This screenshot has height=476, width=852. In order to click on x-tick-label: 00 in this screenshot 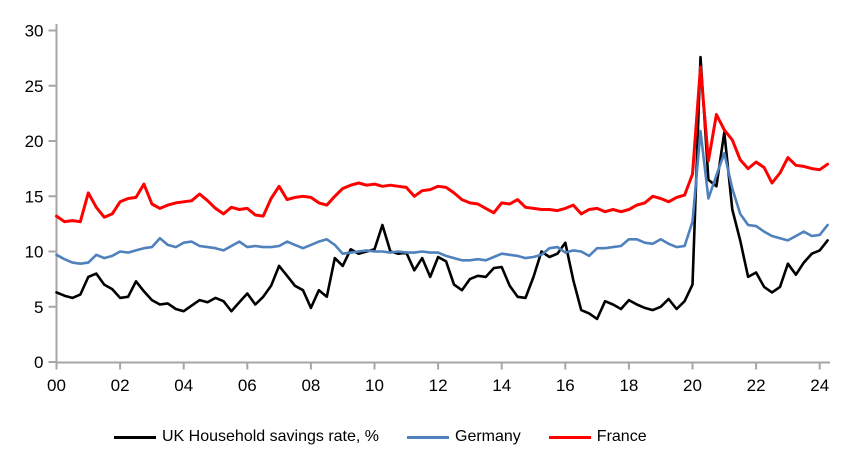, I will do `click(56, 385)`.